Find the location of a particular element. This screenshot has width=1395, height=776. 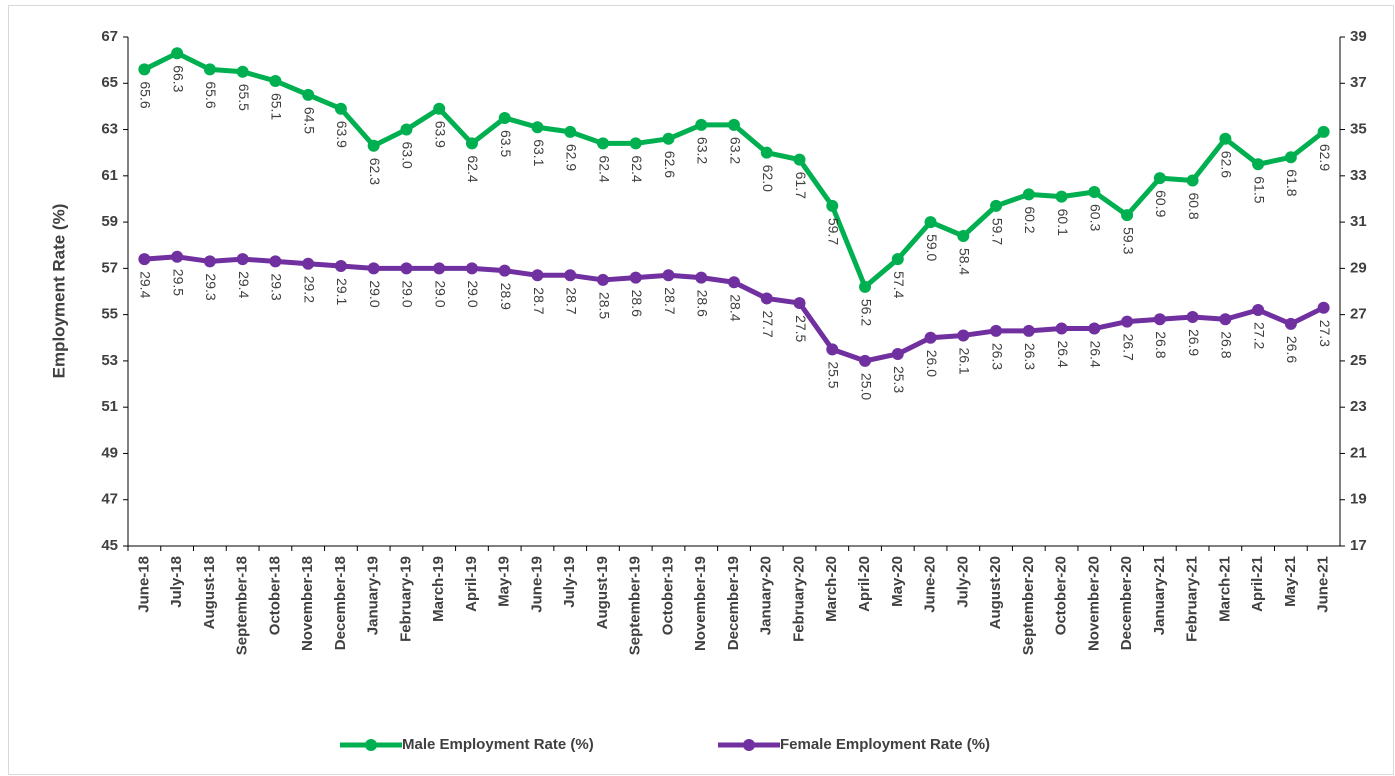

data-label: 28.7 is located at coordinates (539, 300).